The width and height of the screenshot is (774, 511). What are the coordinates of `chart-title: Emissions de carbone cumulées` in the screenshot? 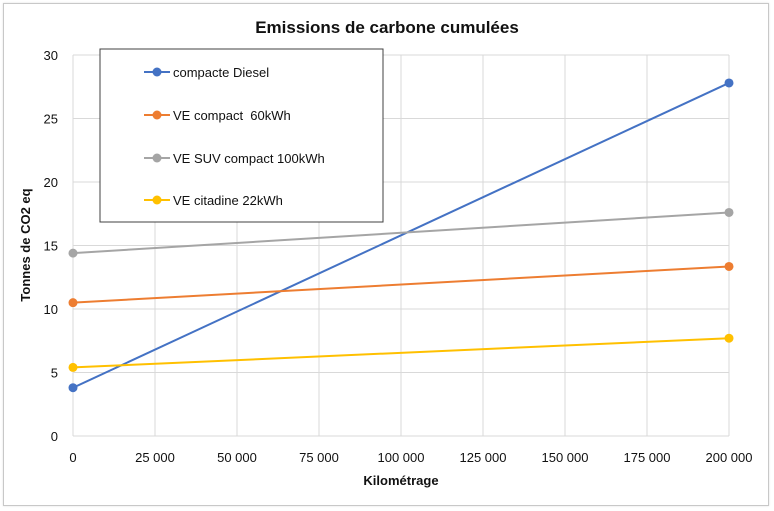 It's located at (387, 27).